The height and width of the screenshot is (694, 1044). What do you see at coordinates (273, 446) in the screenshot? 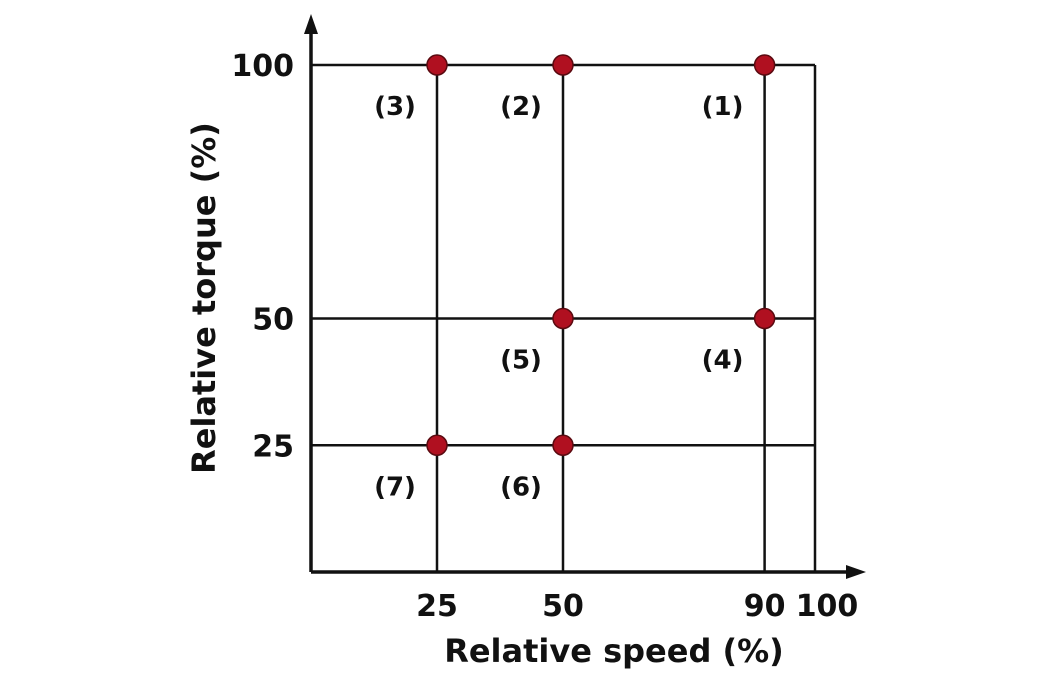
I see `y-tick-label-25: 25` at bounding box center [273, 446].